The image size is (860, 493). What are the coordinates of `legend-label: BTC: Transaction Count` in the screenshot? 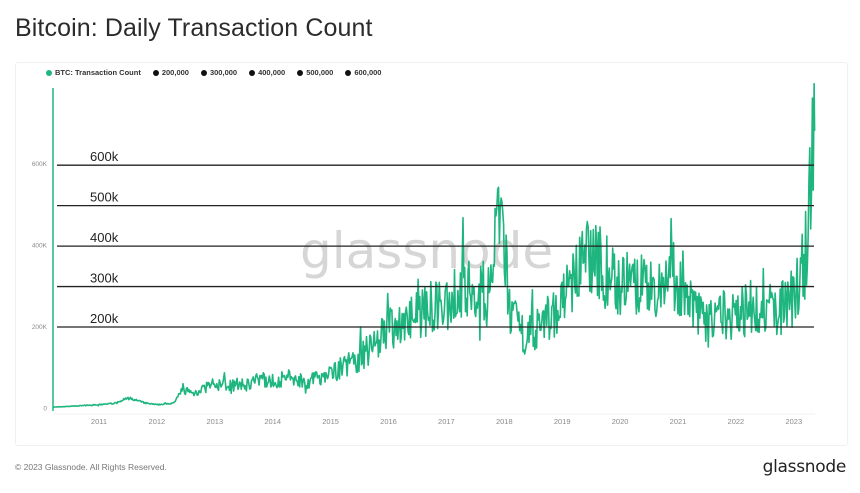 It's located at (98, 72).